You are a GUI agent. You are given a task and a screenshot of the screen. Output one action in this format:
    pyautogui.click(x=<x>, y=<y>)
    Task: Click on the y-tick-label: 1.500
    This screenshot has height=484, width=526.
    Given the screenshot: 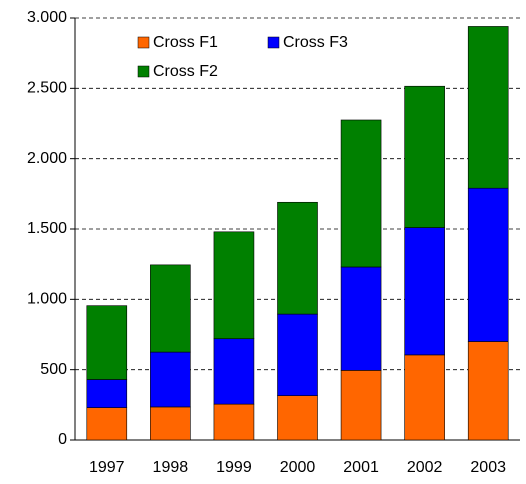 What is the action you would take?
    pyautogui.click(x=47, y=228)
    